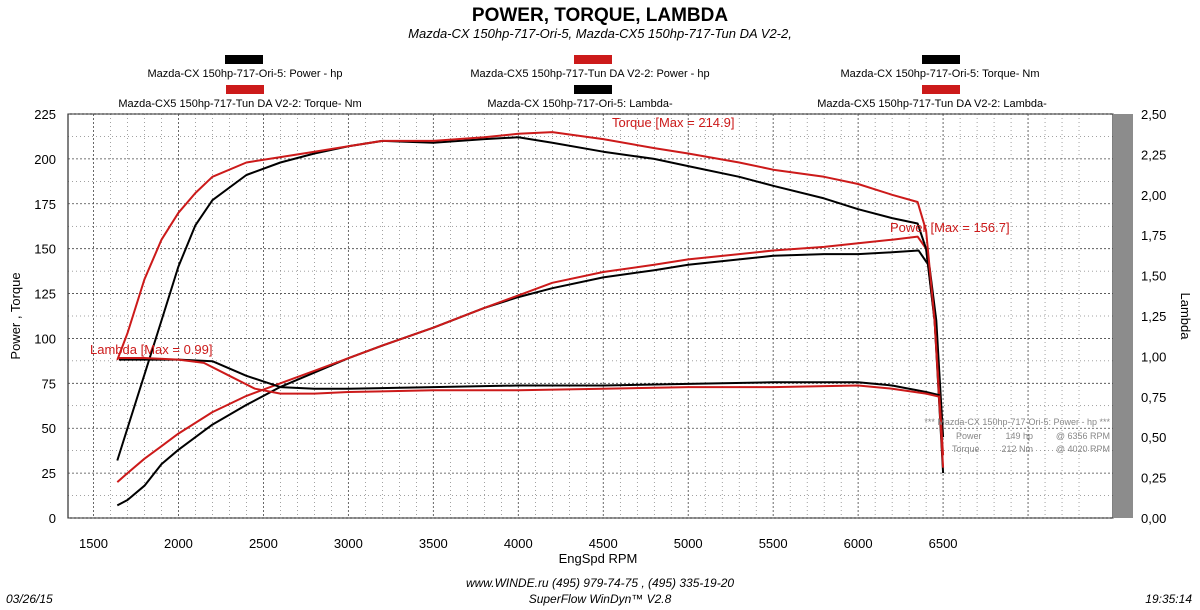  What do you see at coordinates (941, 89) in the screenshot?
I see `legend-swatch-tun-lambda` at bounding box center [941, 89].